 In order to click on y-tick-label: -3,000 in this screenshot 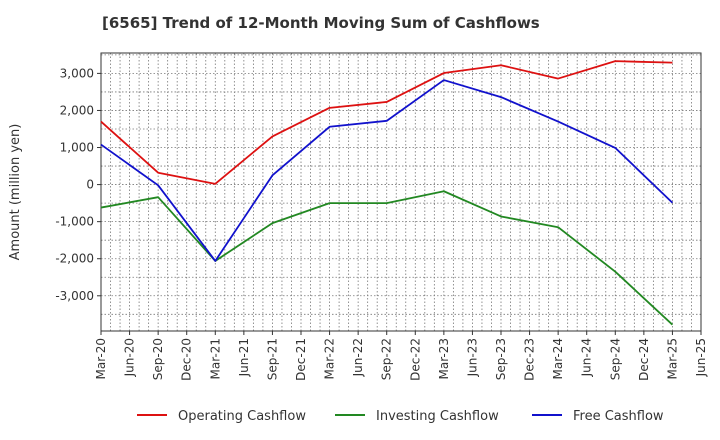, I will do `click(74, 296)`.